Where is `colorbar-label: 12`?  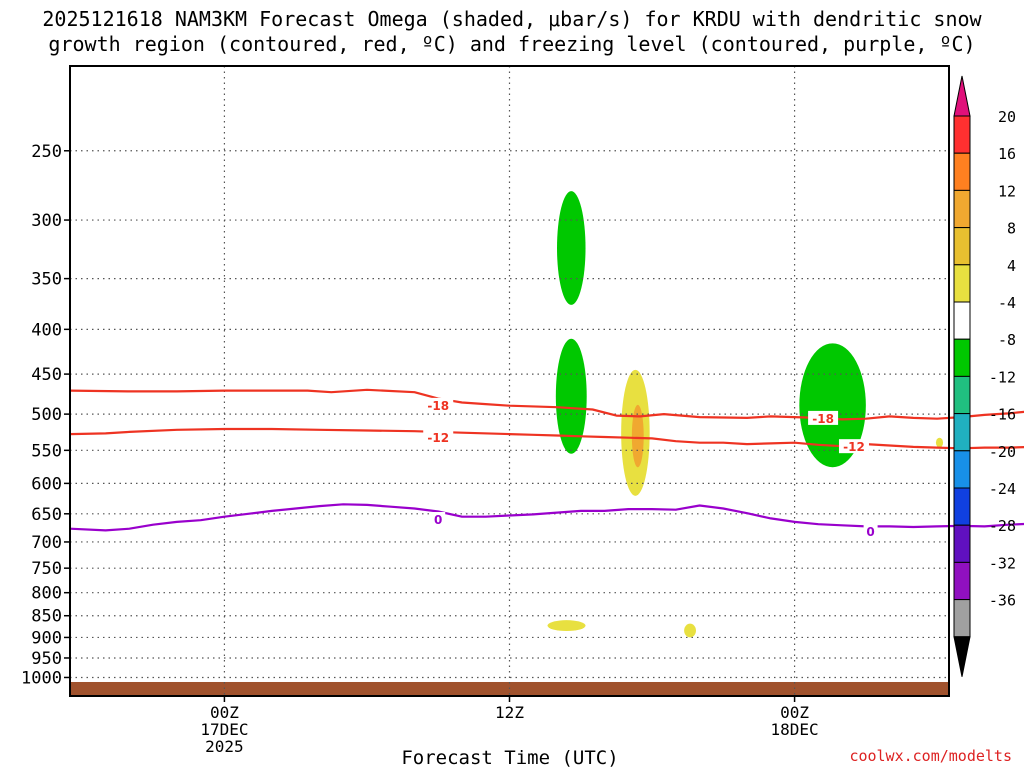
colorbar-label: 12 is located at coordinates (1007, 191).